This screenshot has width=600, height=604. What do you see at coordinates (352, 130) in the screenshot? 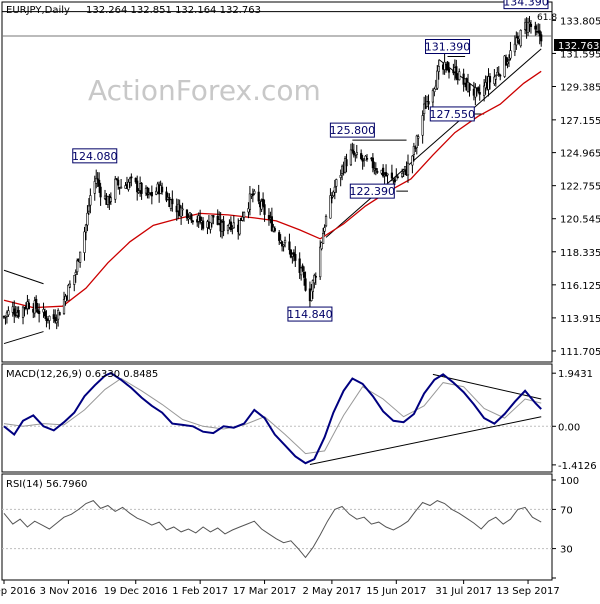
I see `price-annotation: 125.800` at bounding box center [352, 130].